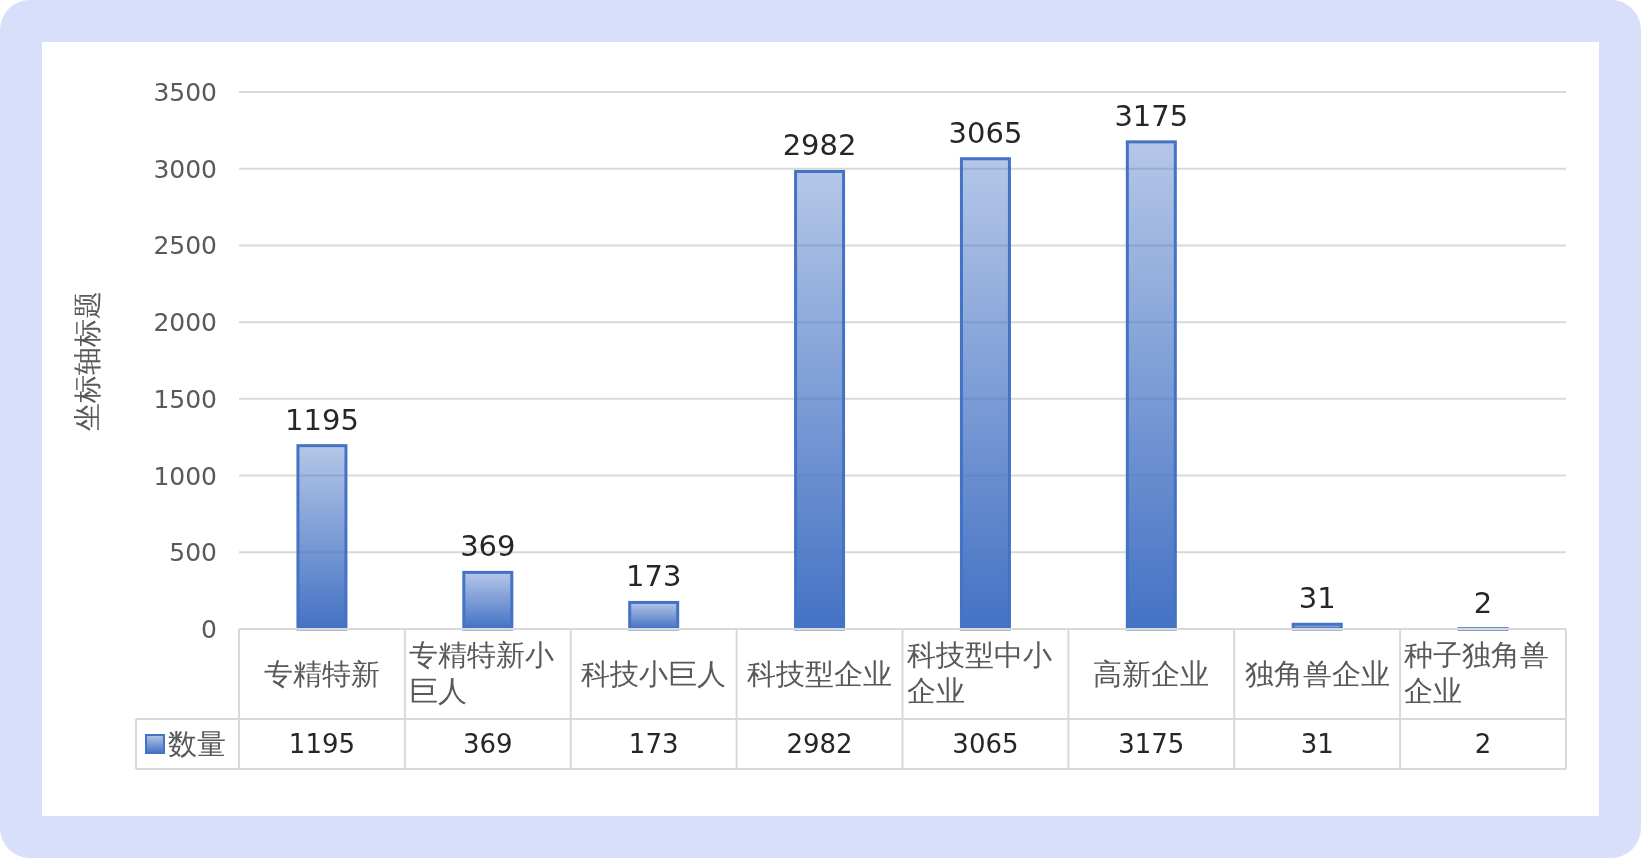 Image resolution: width=1641 pixels, height=858 pixels. What do you see at coordinates (654, 674) in the screenshot?
I see `x-tick-label: 科技小巨人` at bounding box center [654, 674].